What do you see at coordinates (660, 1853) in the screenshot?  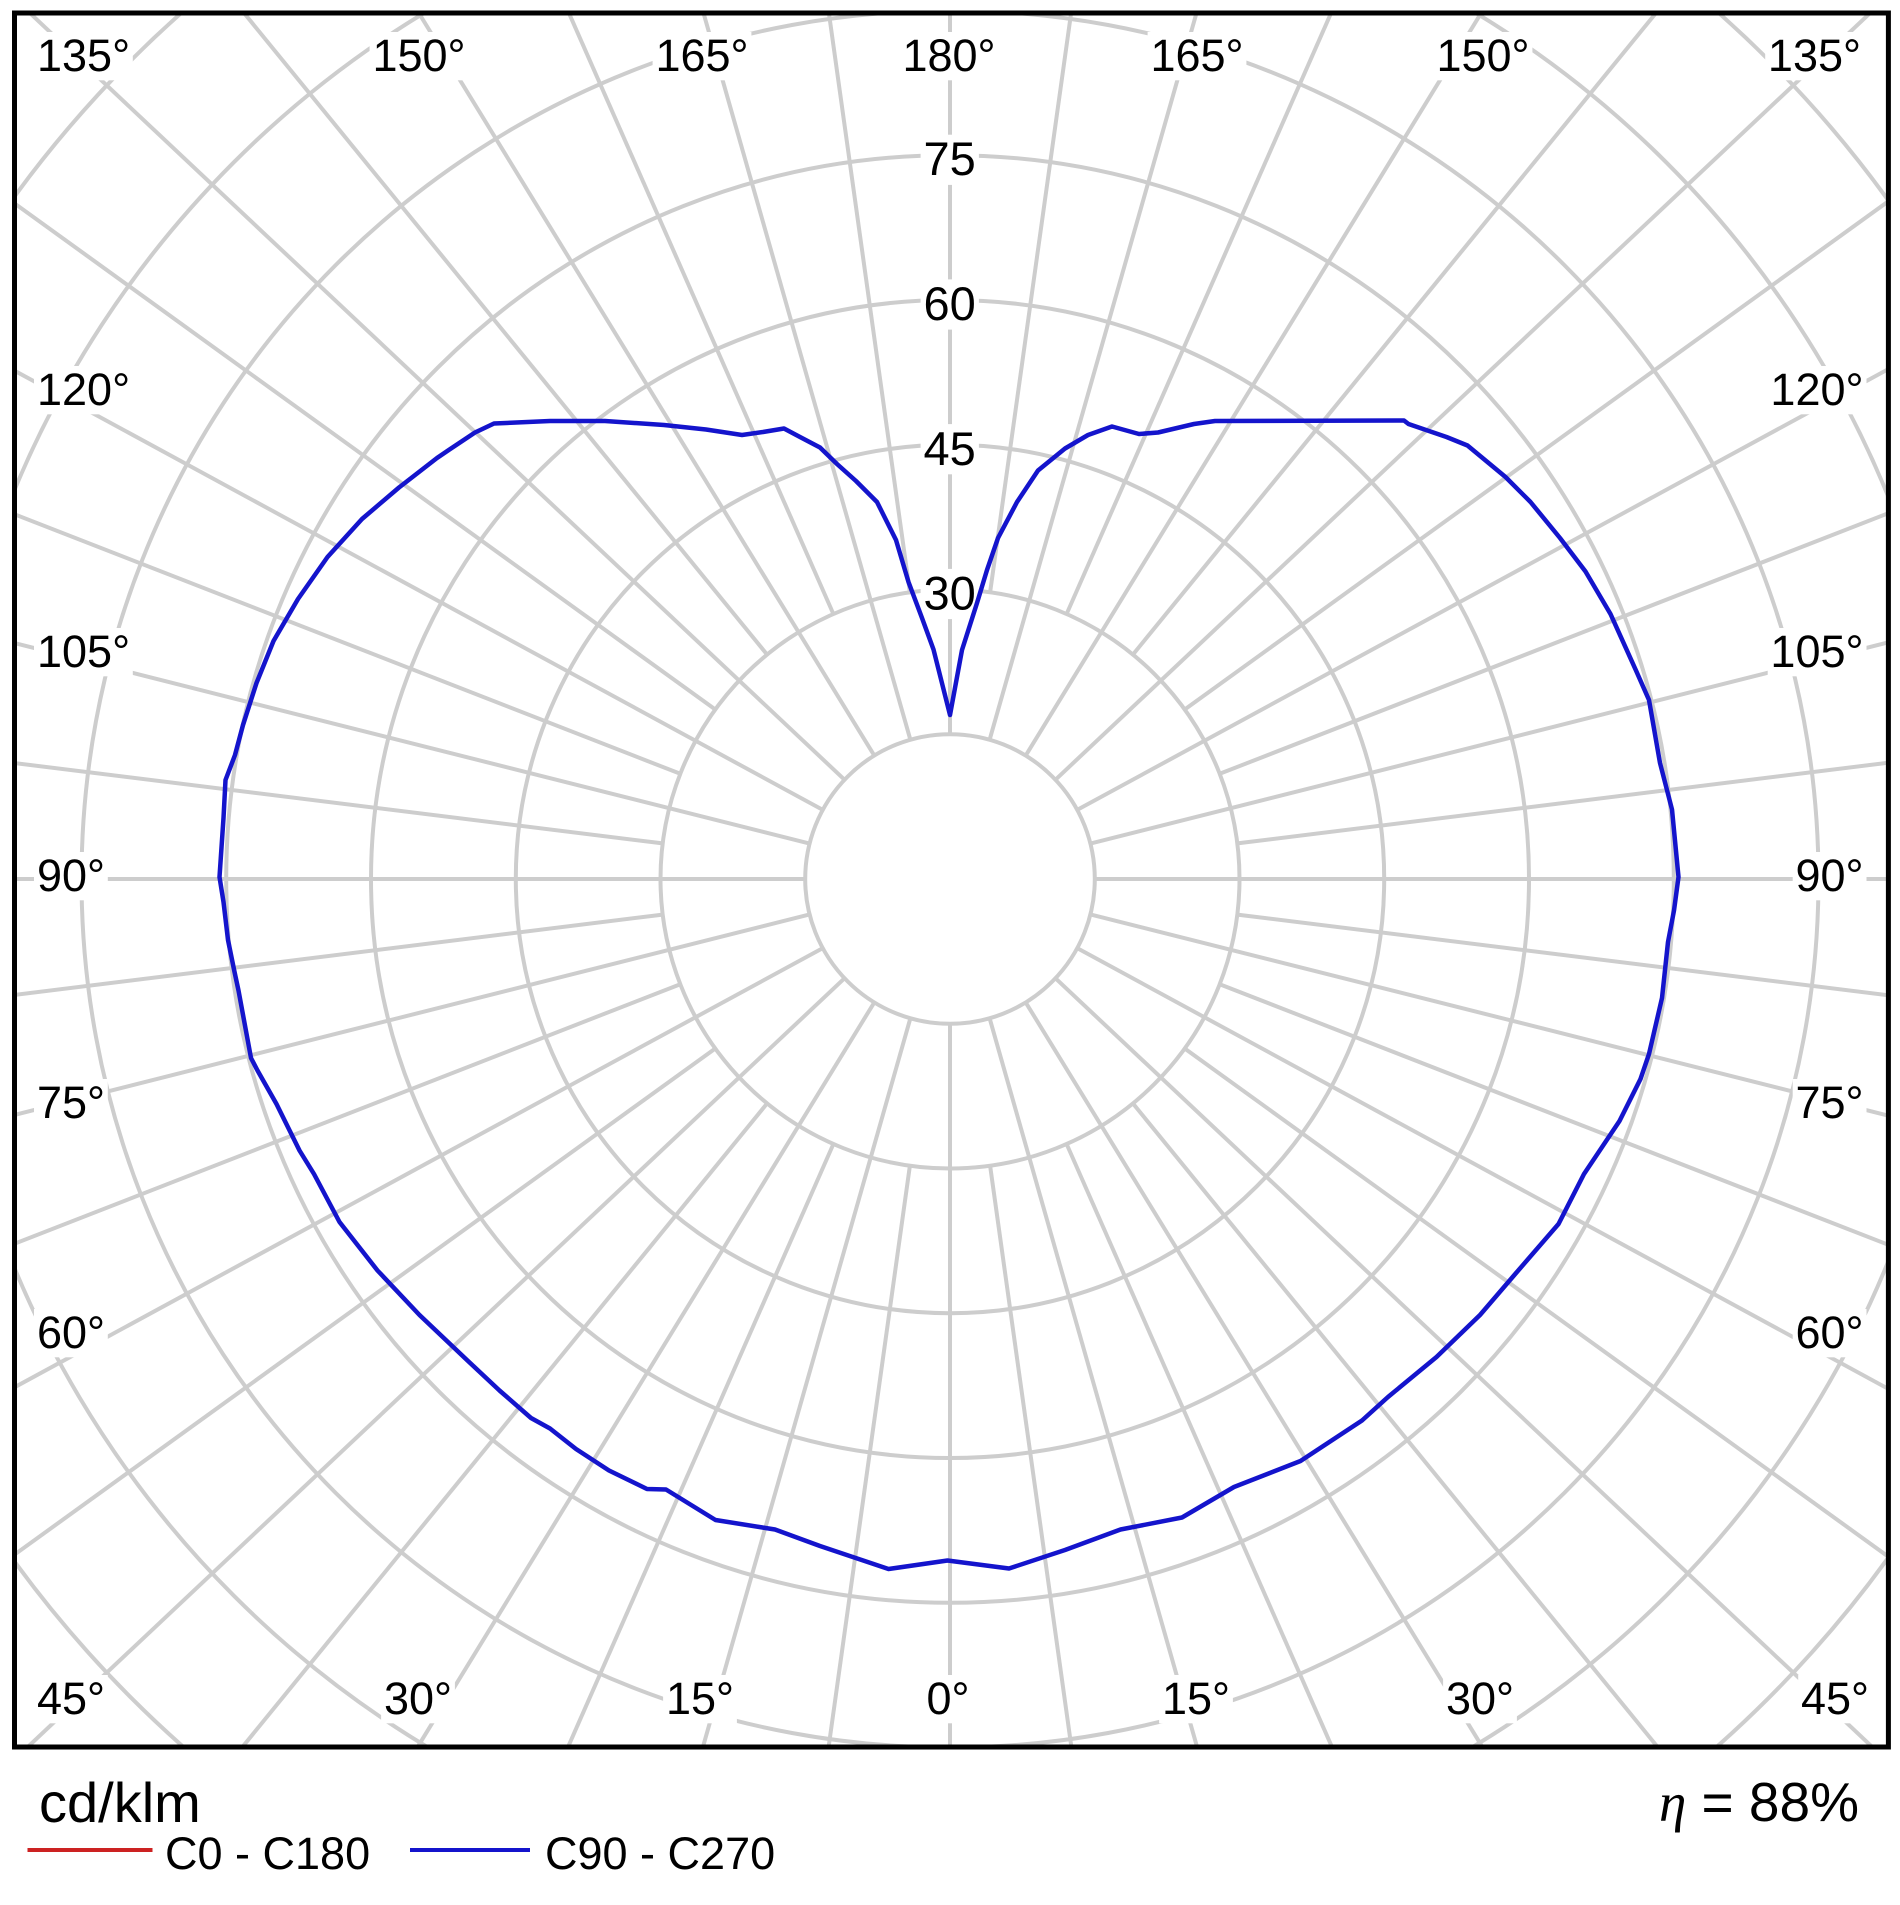 I see `svg-text: C90 - C270` at bounding box center [660, 1853].